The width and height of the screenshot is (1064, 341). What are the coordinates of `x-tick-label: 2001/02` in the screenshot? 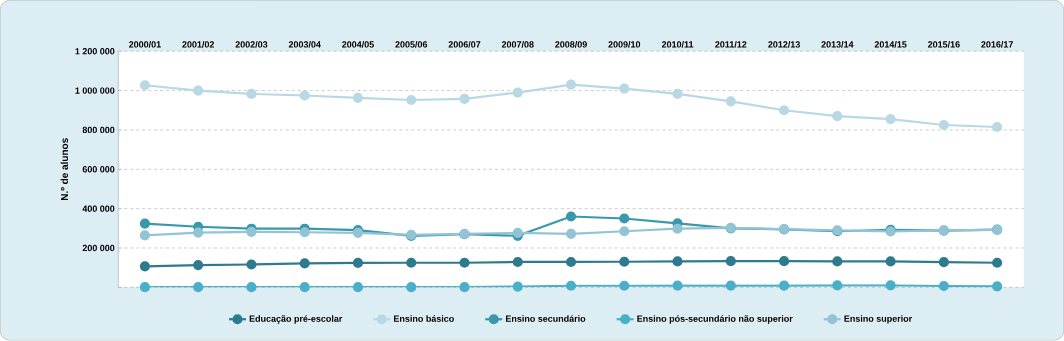 It's located at (198, 44).